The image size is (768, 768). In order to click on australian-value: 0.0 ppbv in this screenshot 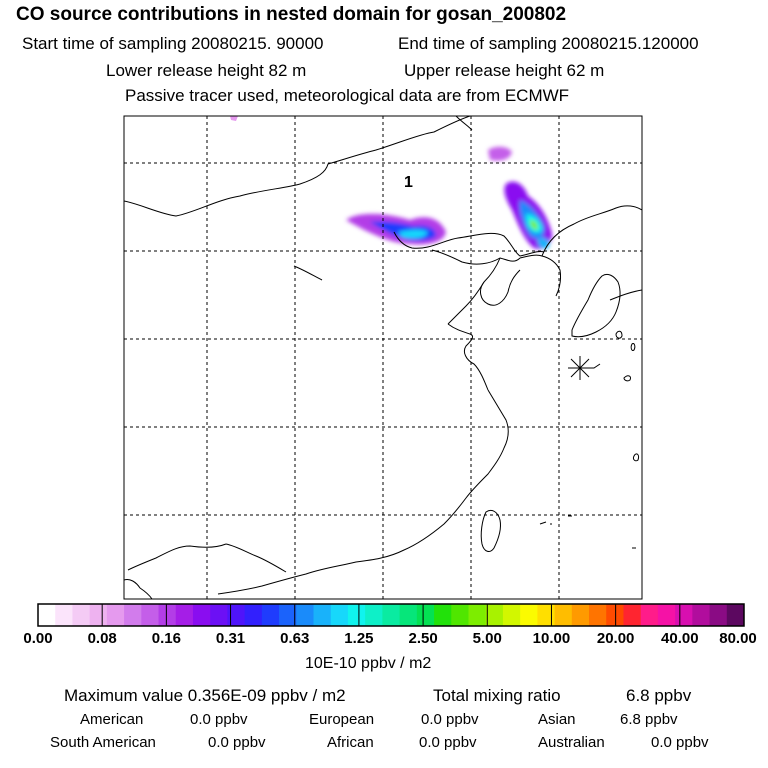, I will do `click(680, 742)`.